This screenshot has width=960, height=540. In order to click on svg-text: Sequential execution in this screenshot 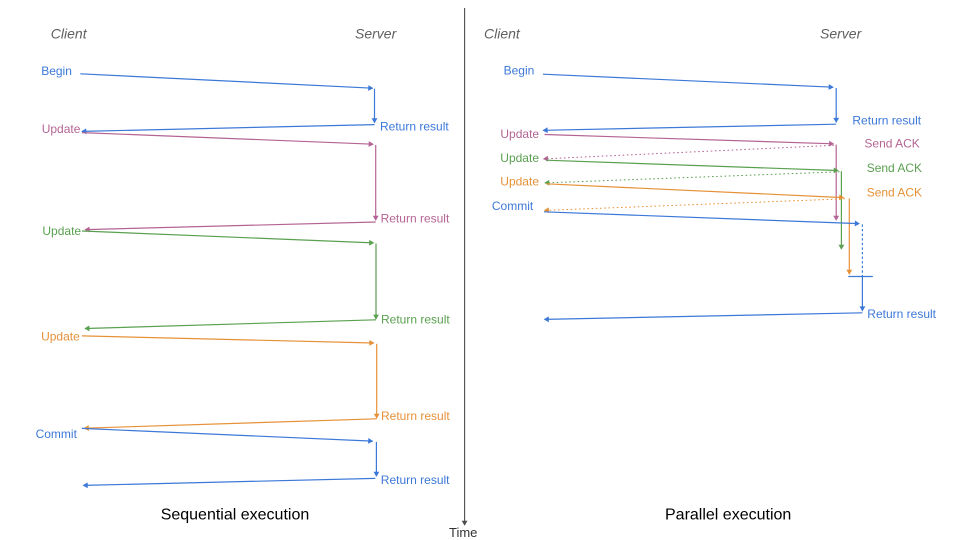, I will do `click(235, 515)`.